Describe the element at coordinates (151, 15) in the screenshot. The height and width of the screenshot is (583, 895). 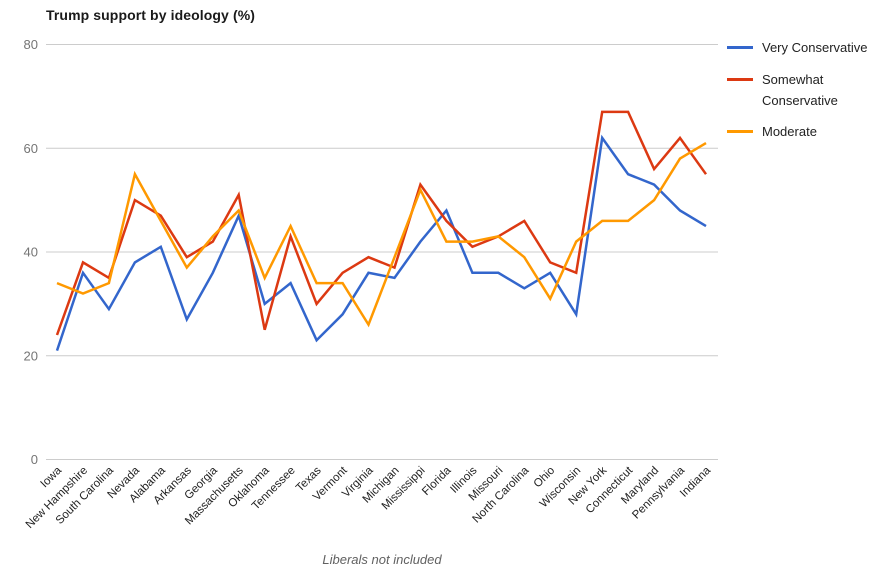
I see `chart-title: Trump support by ideology (%)` at that location.